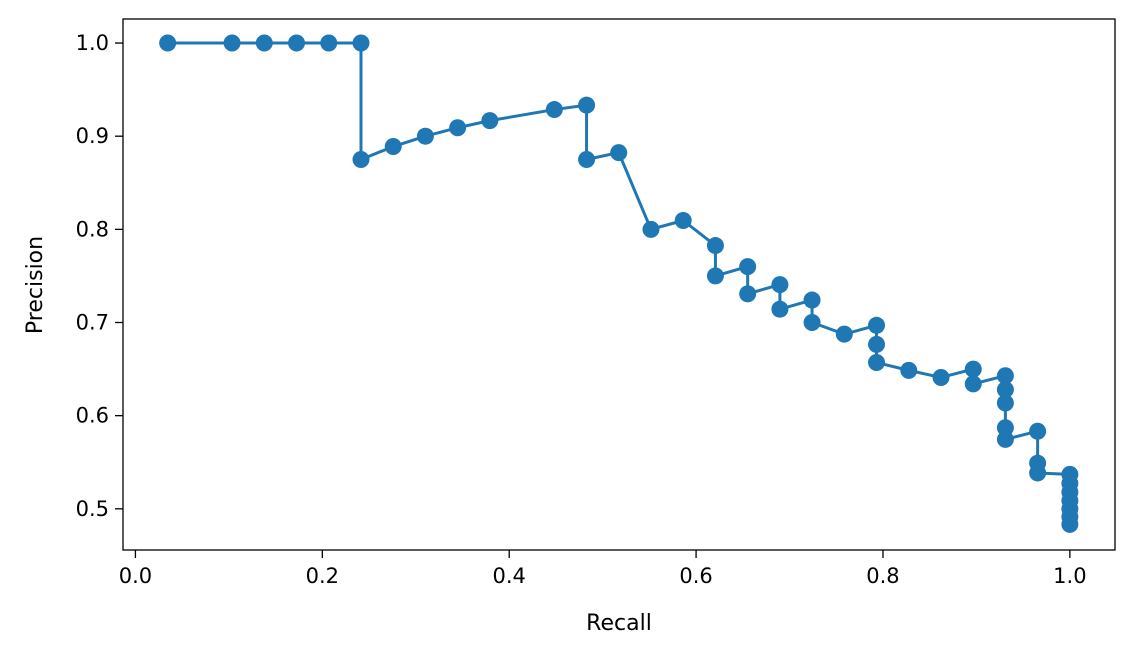 This screenshot has height=657, width=1134. Describe the element at coordinates (92, 416) in the screenshot. I see `y-tick-label: 0.6` at that location.